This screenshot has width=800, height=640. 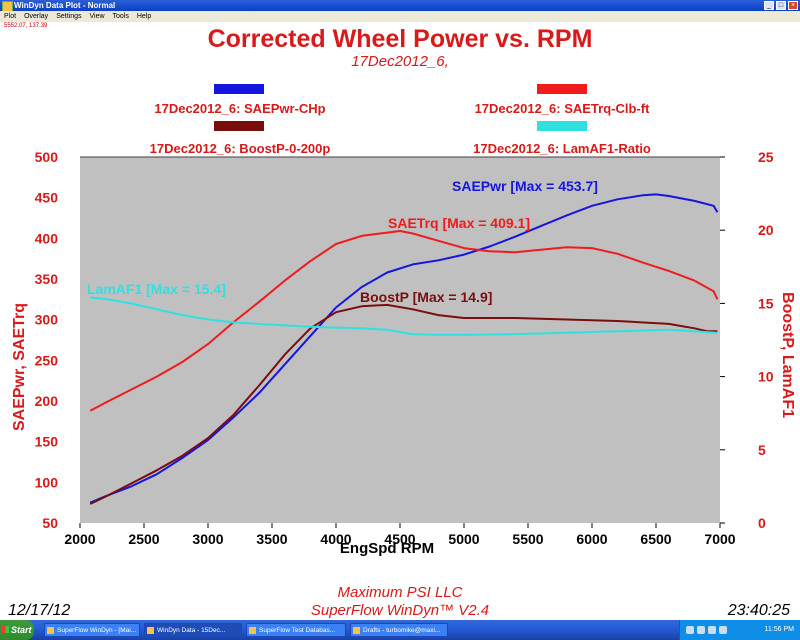 What do you see at coordinates (240, 148) in the screenshot?
I see `legend-label-boost: 17Dec2012_6: BoostP-0-200p` at bounding box center [240, 148].